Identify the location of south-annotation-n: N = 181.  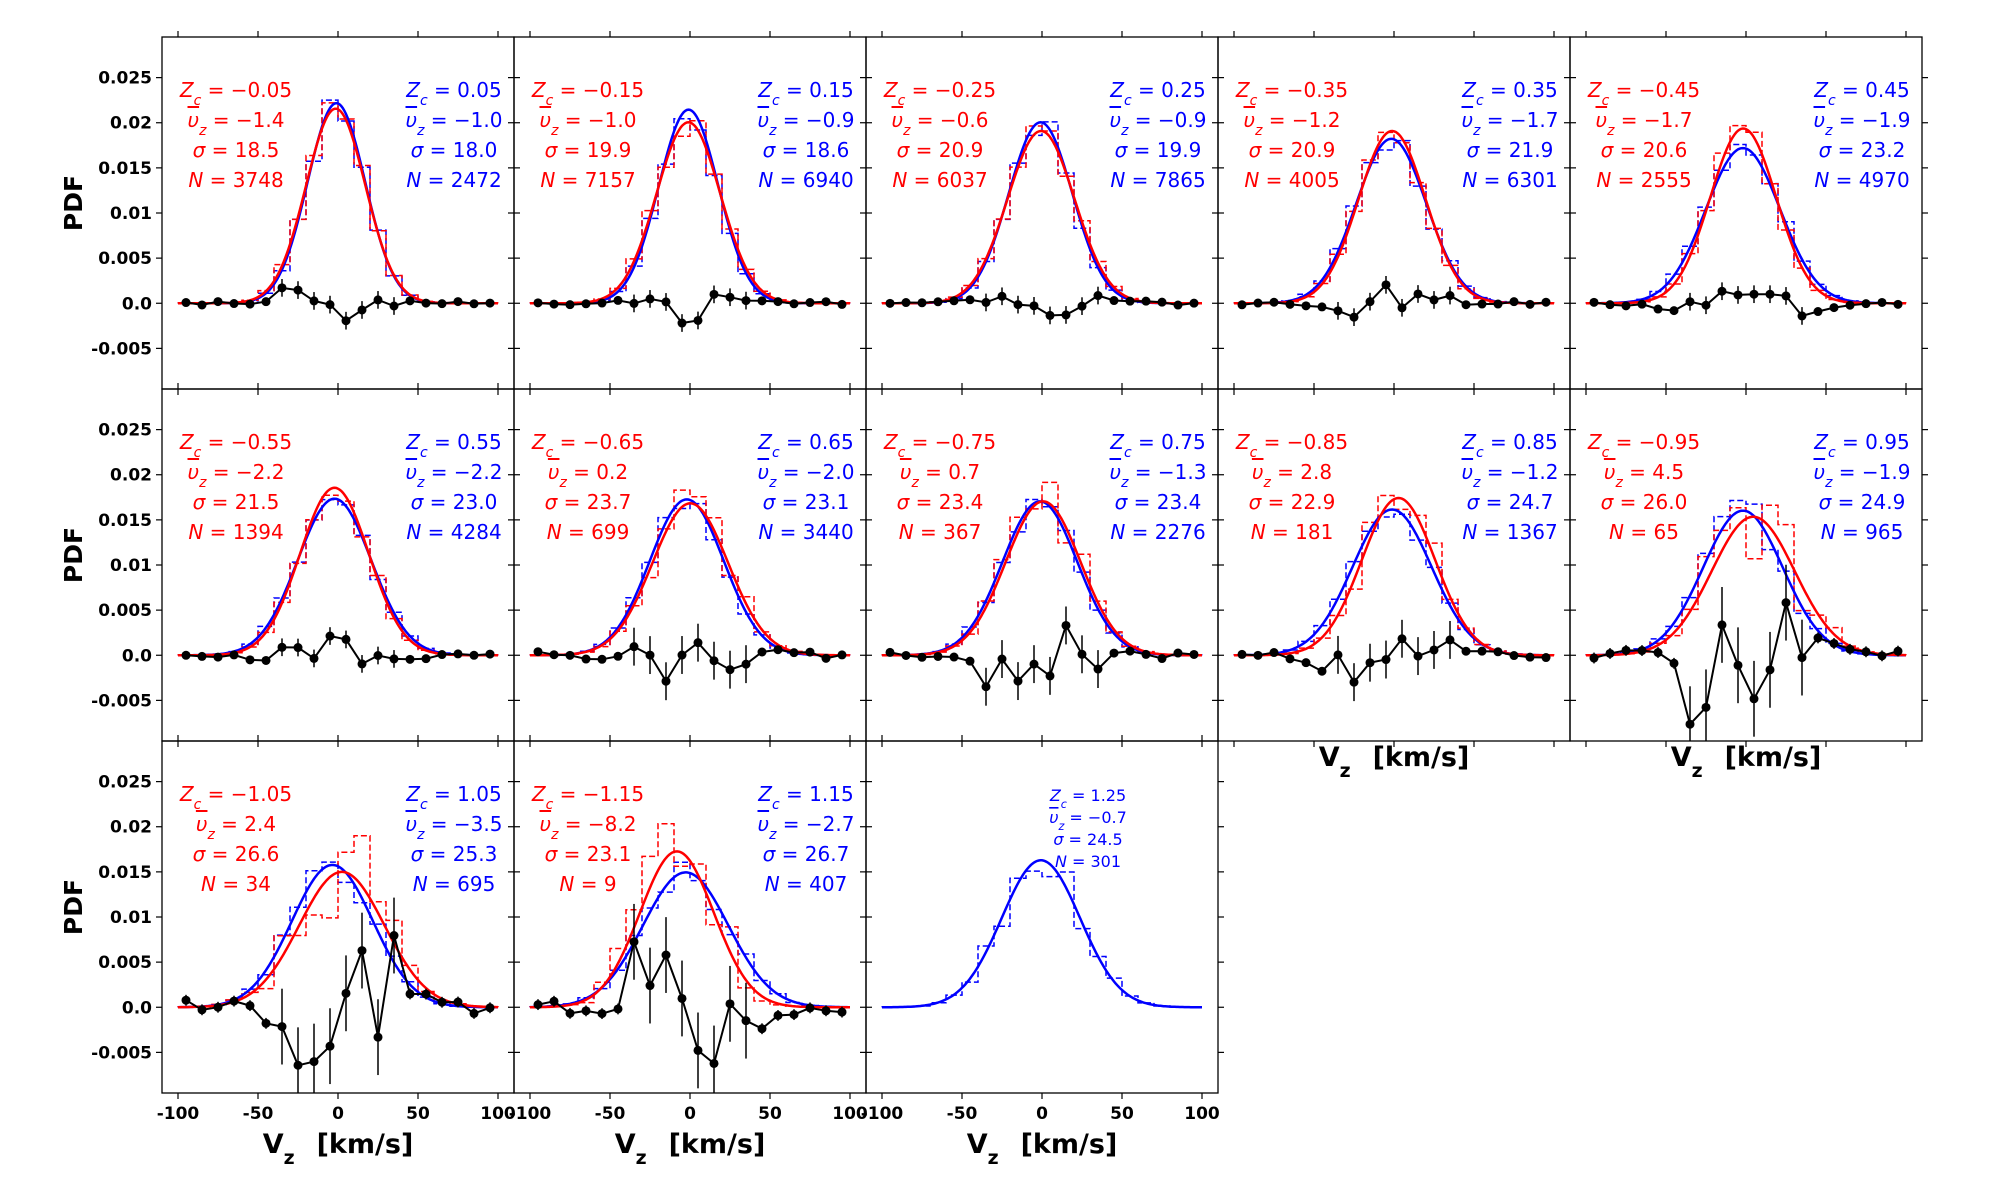
(1292, 532).